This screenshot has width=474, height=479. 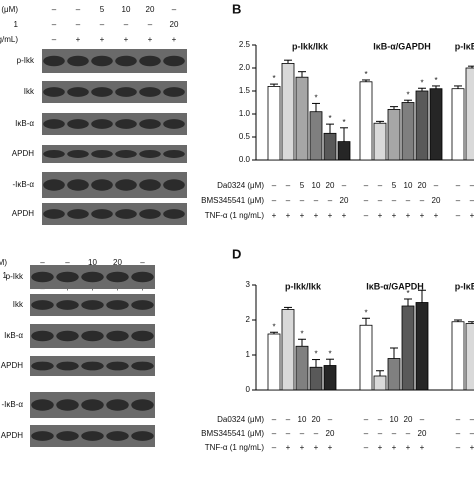 What do you see at coordinates (464, 286) in the screenshot?
I see `group-title: p-IκB` at bounding box center [464, 286].